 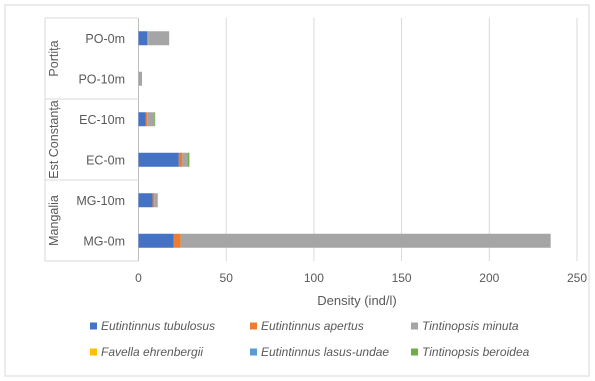 What do you see at coordinates (470, 326) in the screenshot?
I see `legend-label: Tintinopsis minuta` at bounding box center [470, 326].